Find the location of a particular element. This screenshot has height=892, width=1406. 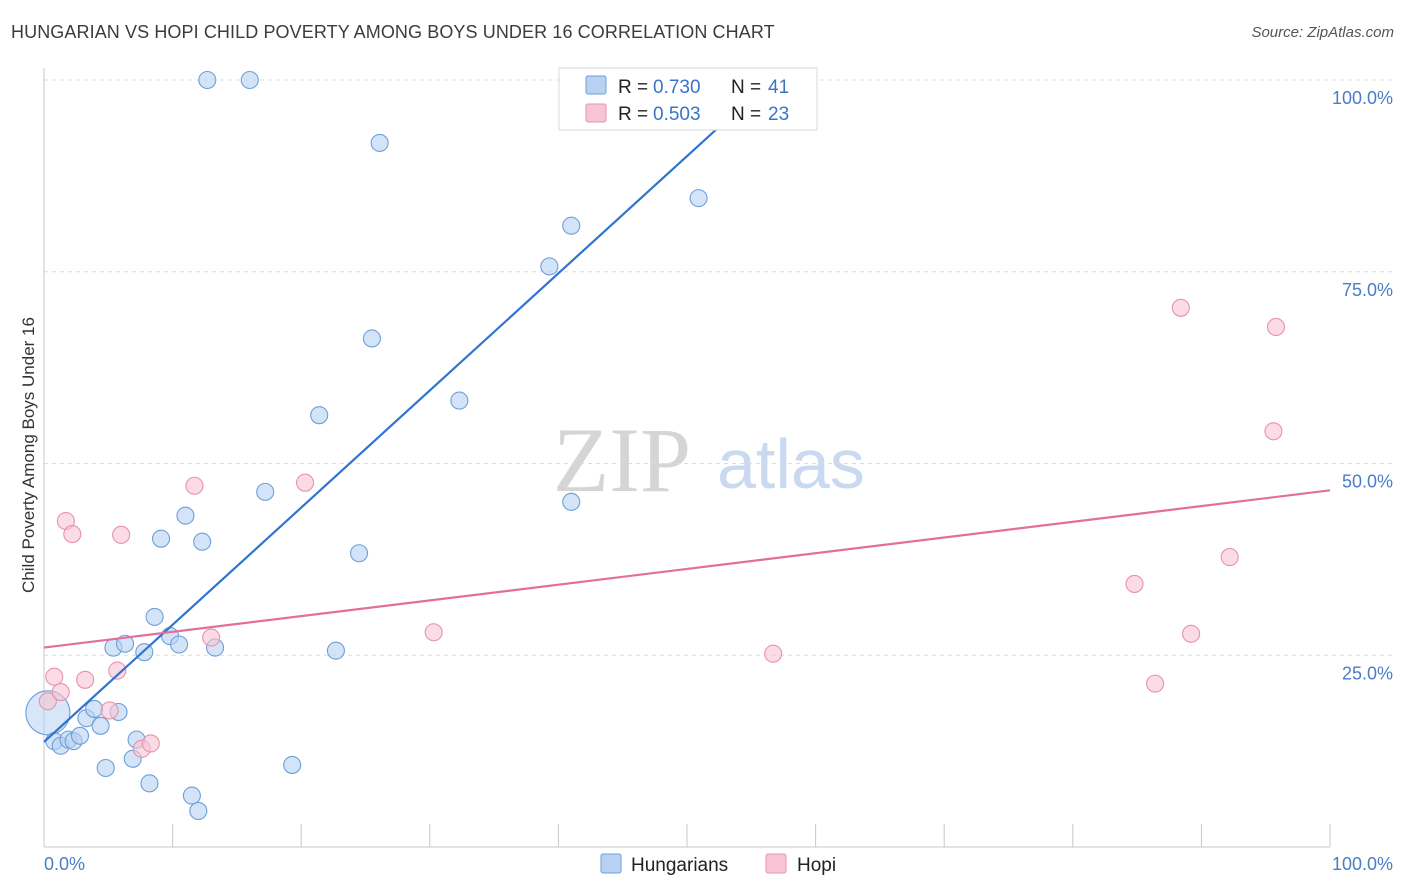

series-legend: Hungarians Hopi is located at coordinates (718, 864).